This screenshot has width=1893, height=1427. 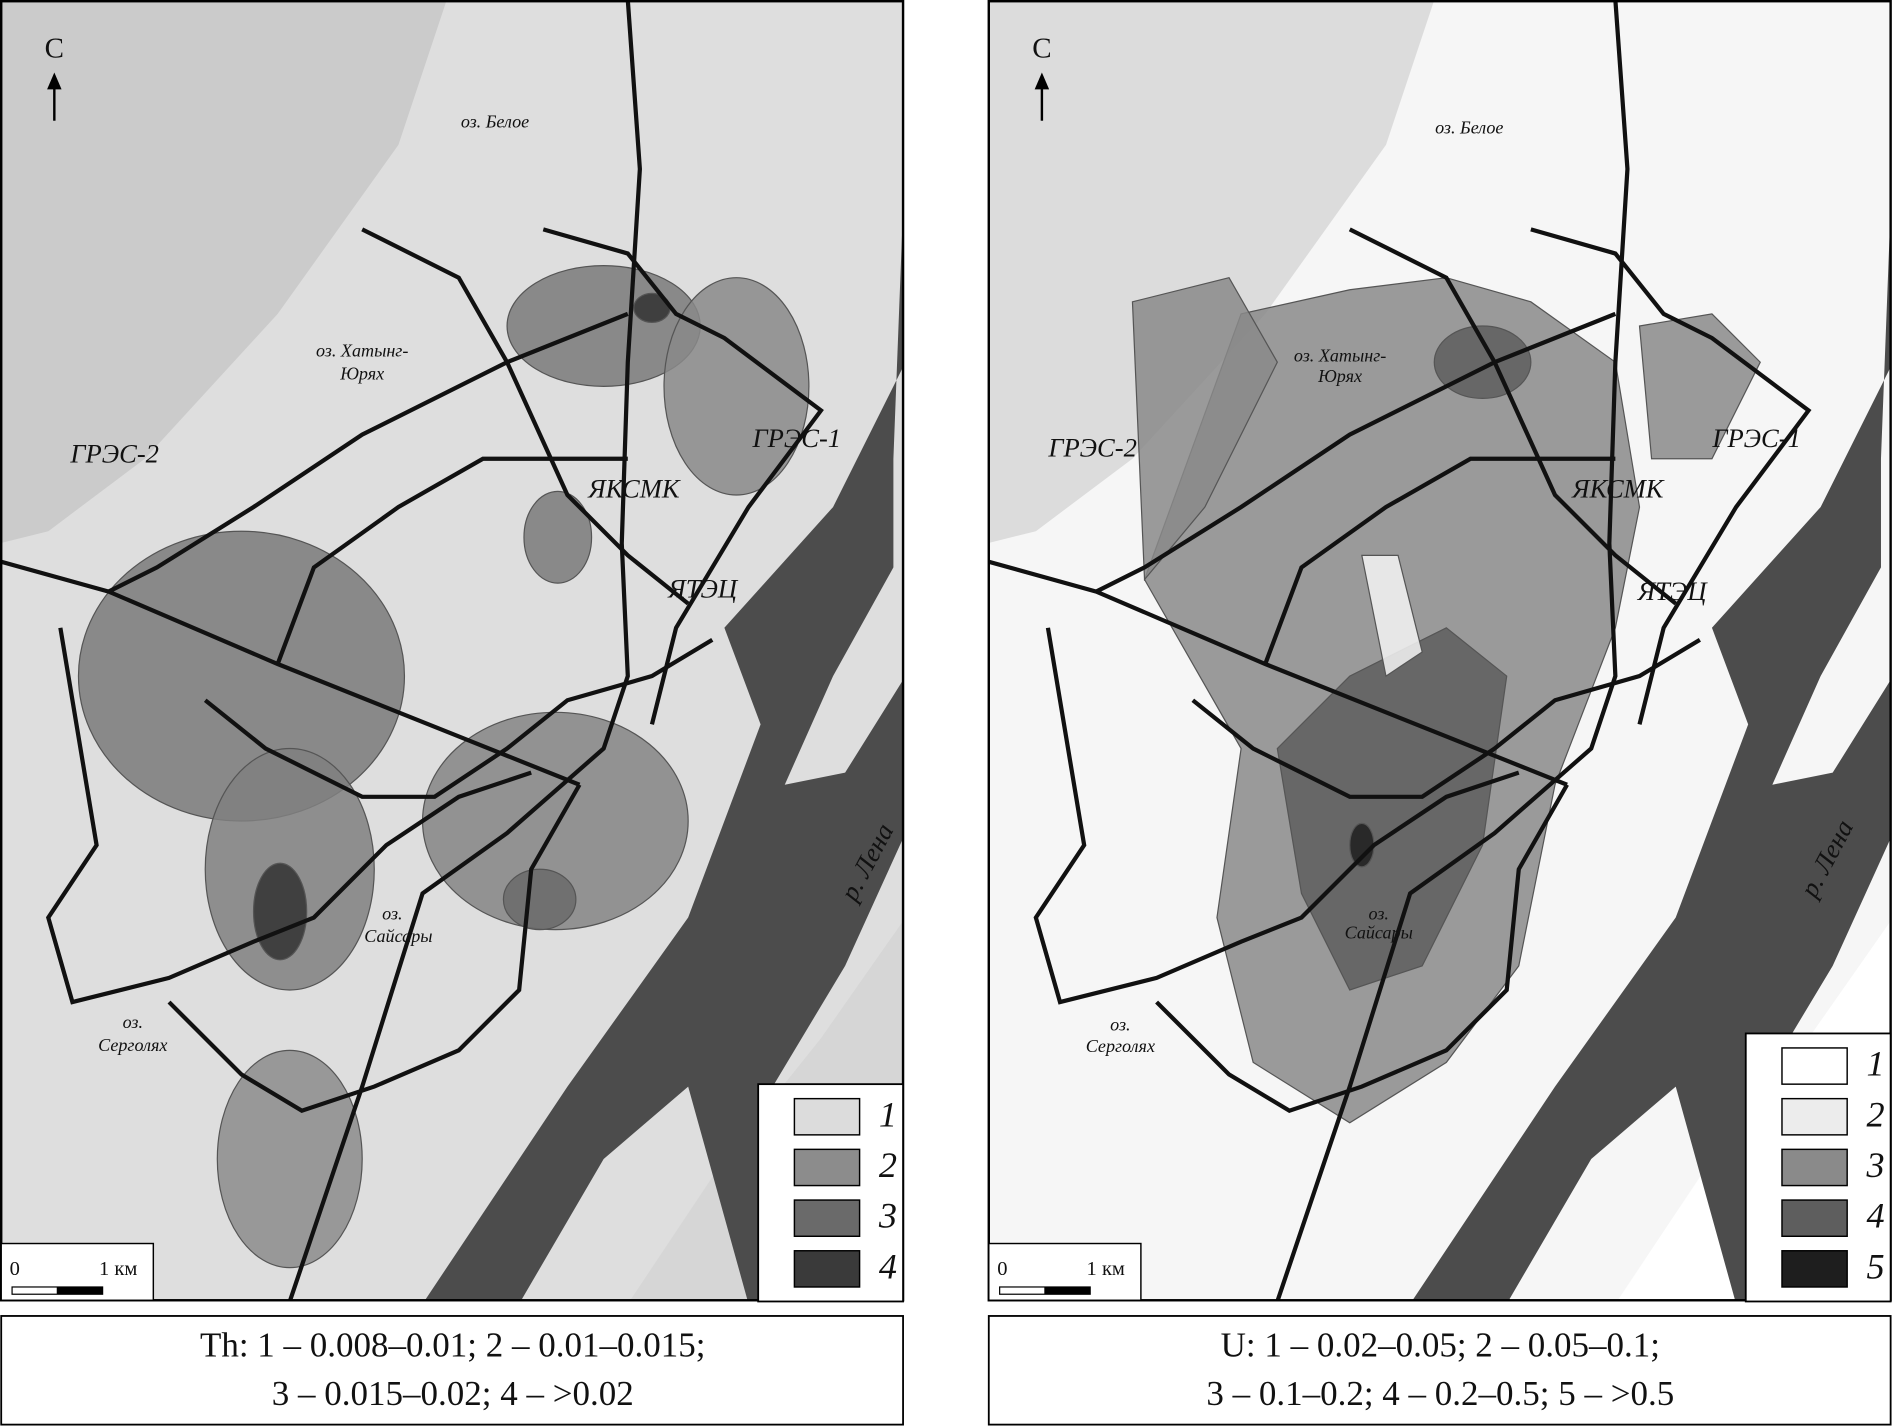 What do you see at coordinates (453, 1345) in the screenshot?
I see `caption-line: Th: 1 – 0.008–0.01; 2 – 0.01–0.015;` at bounding box center [453, 1345].